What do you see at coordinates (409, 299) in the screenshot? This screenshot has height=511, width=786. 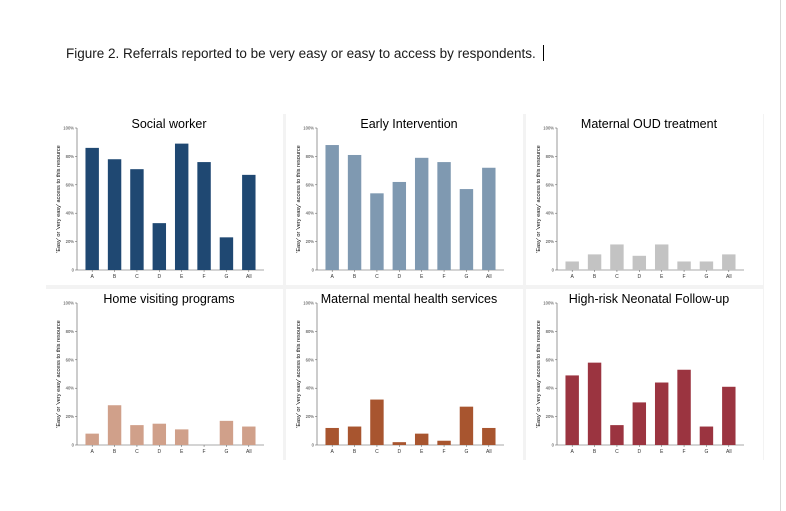 I see `chart-title: Maternal mental health services` at bounding box center [409, 299].